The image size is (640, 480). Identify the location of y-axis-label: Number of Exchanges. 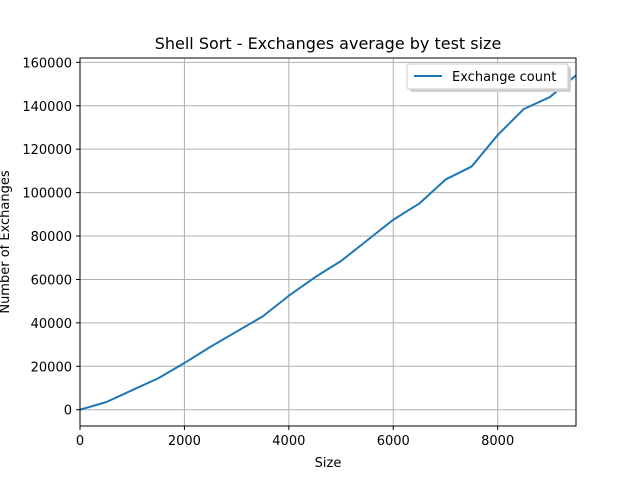
(6, 242).